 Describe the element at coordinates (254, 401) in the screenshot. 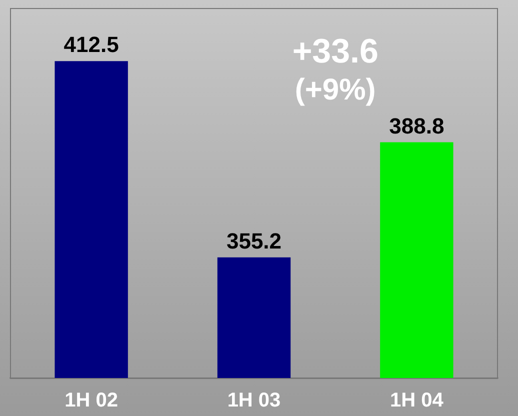

I see `x-tick-label: 1H 03` at that location.